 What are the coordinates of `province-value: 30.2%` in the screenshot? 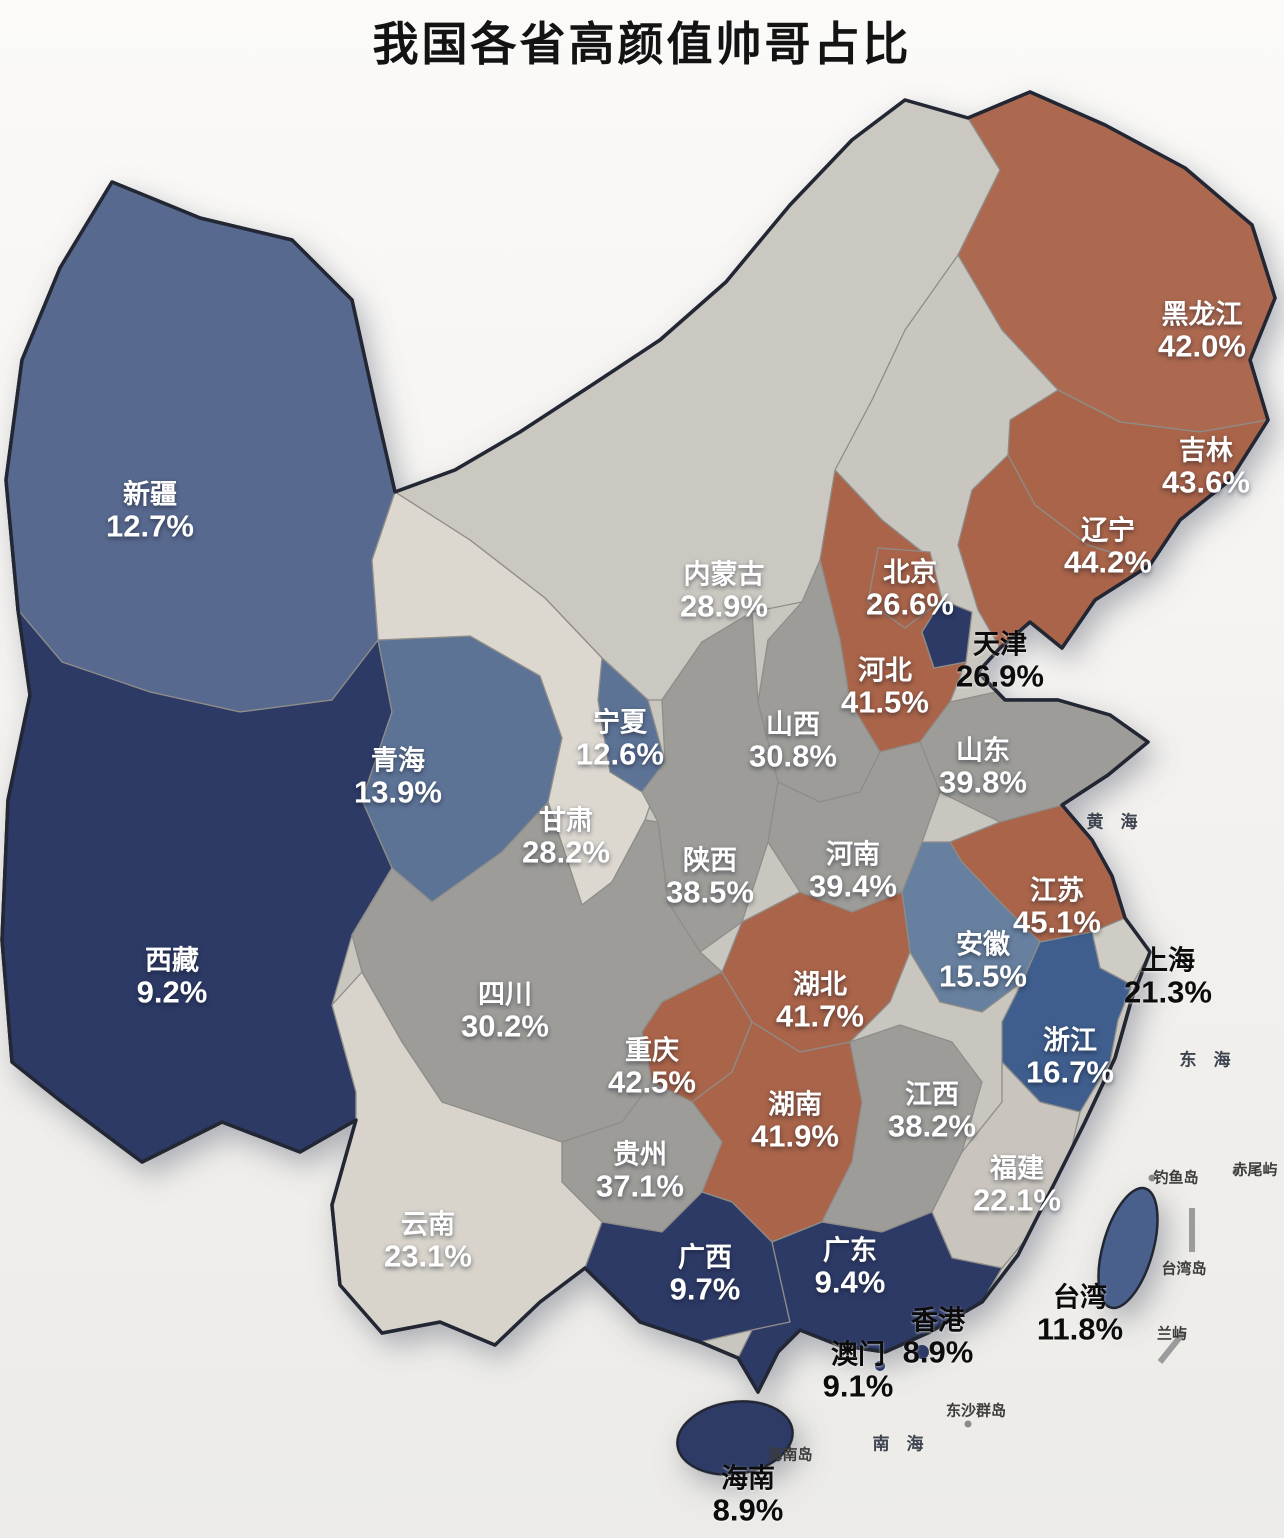 It's located at (505, 1026).